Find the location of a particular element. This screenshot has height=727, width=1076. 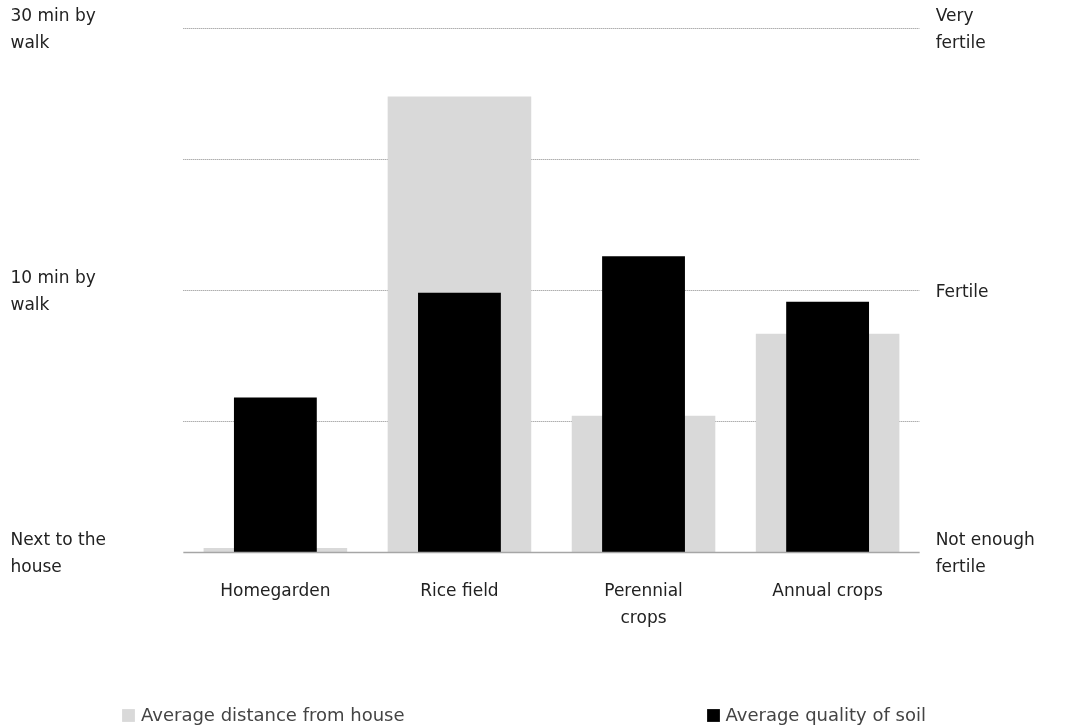

text: Not enough fertile is located at coordinates (985, 552).